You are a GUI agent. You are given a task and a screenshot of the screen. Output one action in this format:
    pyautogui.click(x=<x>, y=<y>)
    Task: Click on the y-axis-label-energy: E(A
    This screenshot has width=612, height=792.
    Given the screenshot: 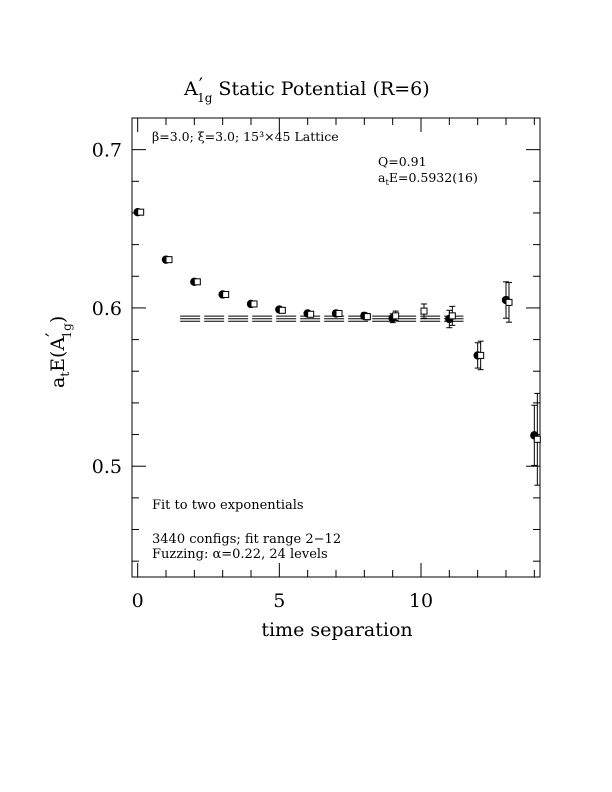 What is the action you would take?
    pyautogui.click(x=58, y=354)
    